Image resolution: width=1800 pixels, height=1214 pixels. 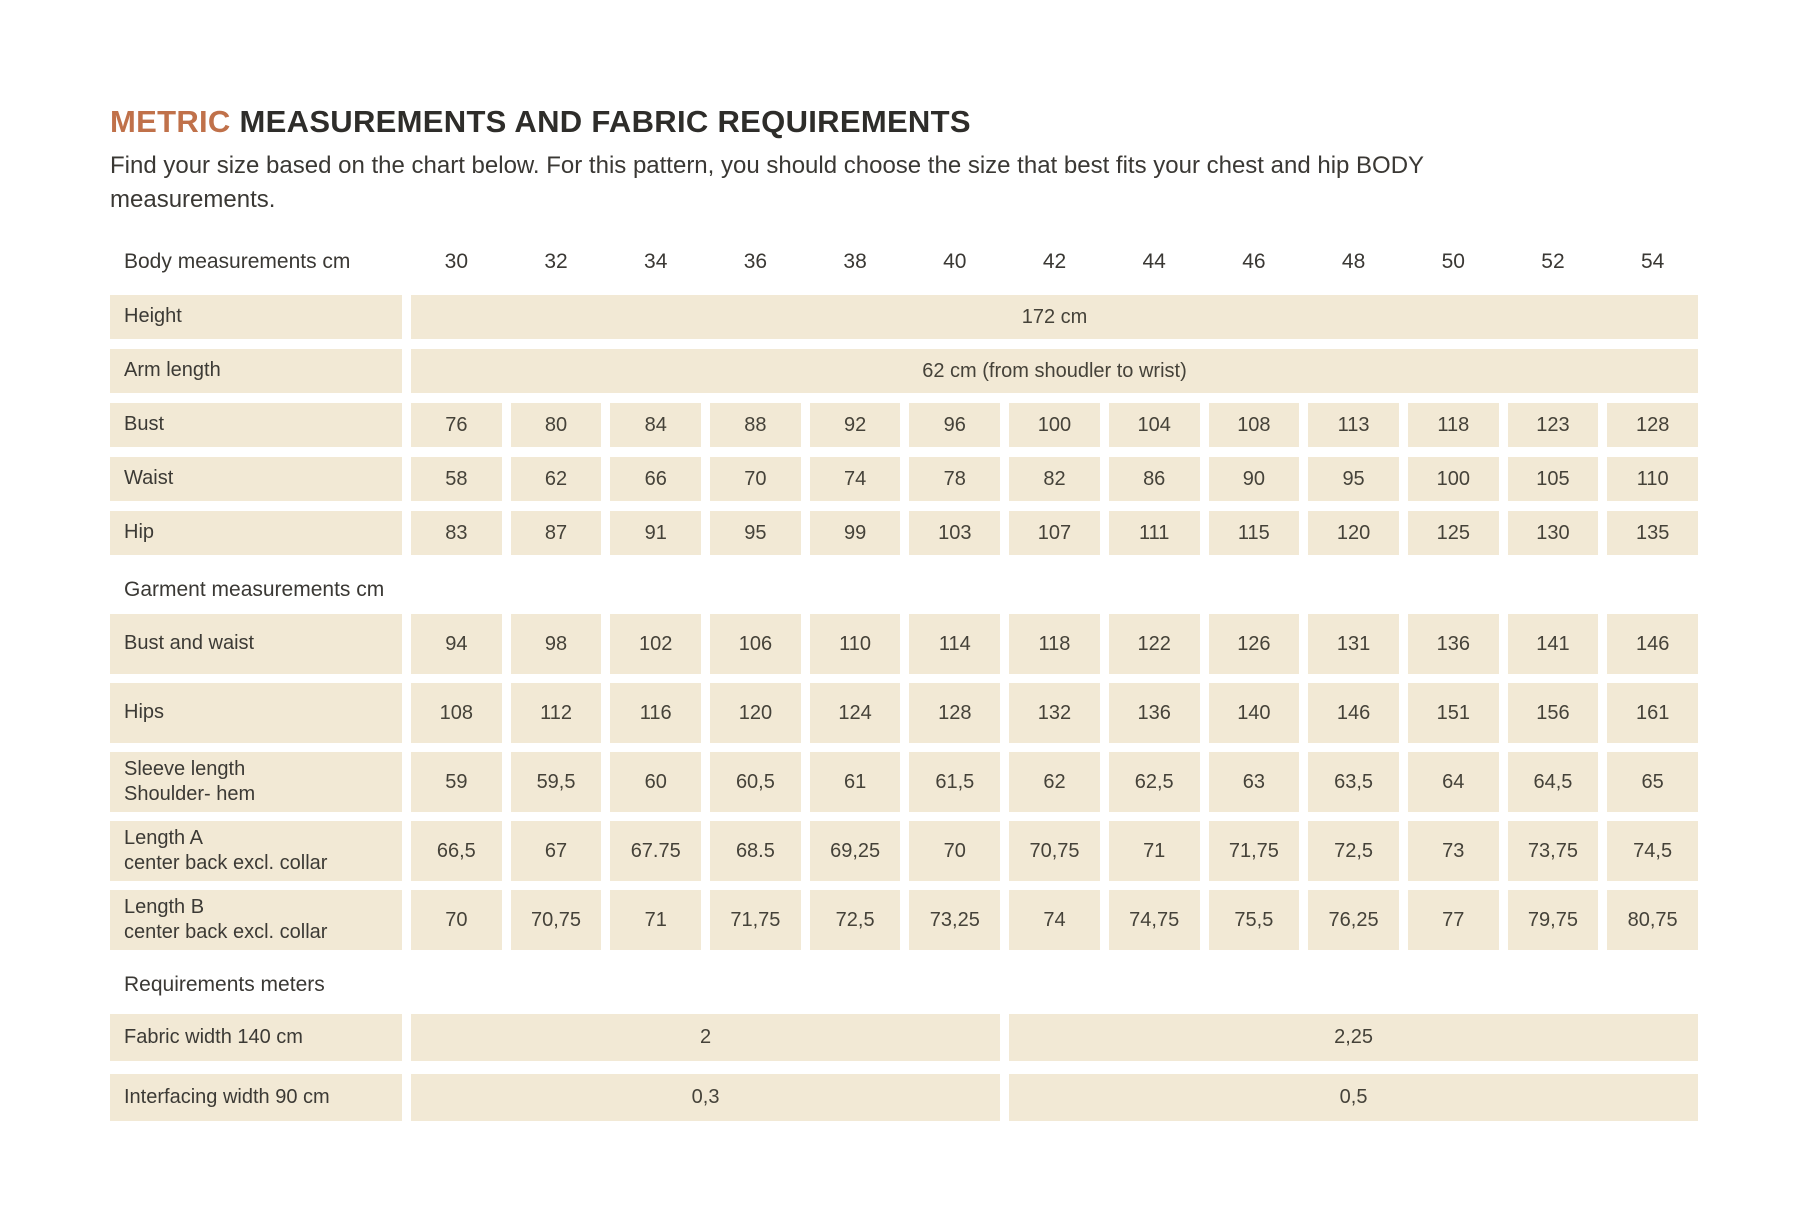 What do you see at coordinates (1054, 782) in the screenshot?
I see `measurement-cell: 62` at bounding box center [1054, 782].